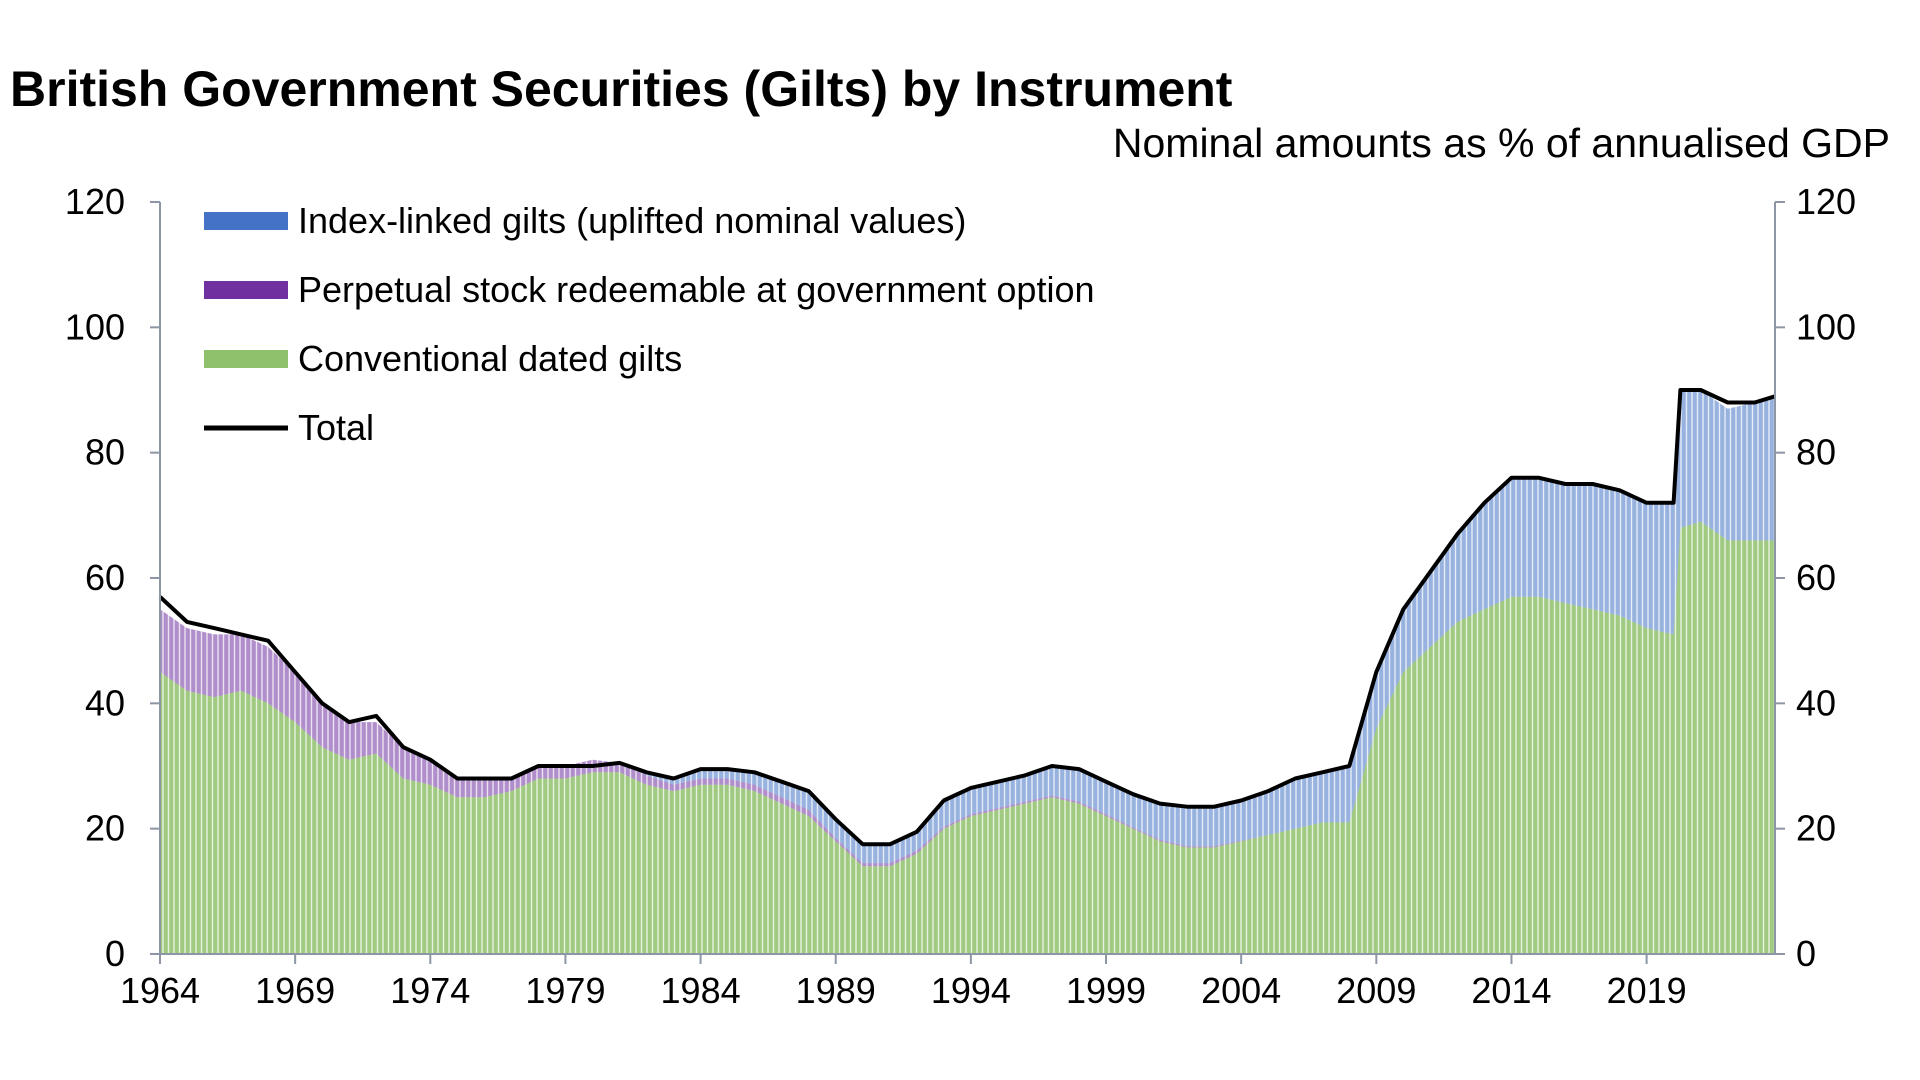 The width and height of the screenshot is (1920, 1080). I want to click on y-tick-label-right: 80, so click(1816, 452).